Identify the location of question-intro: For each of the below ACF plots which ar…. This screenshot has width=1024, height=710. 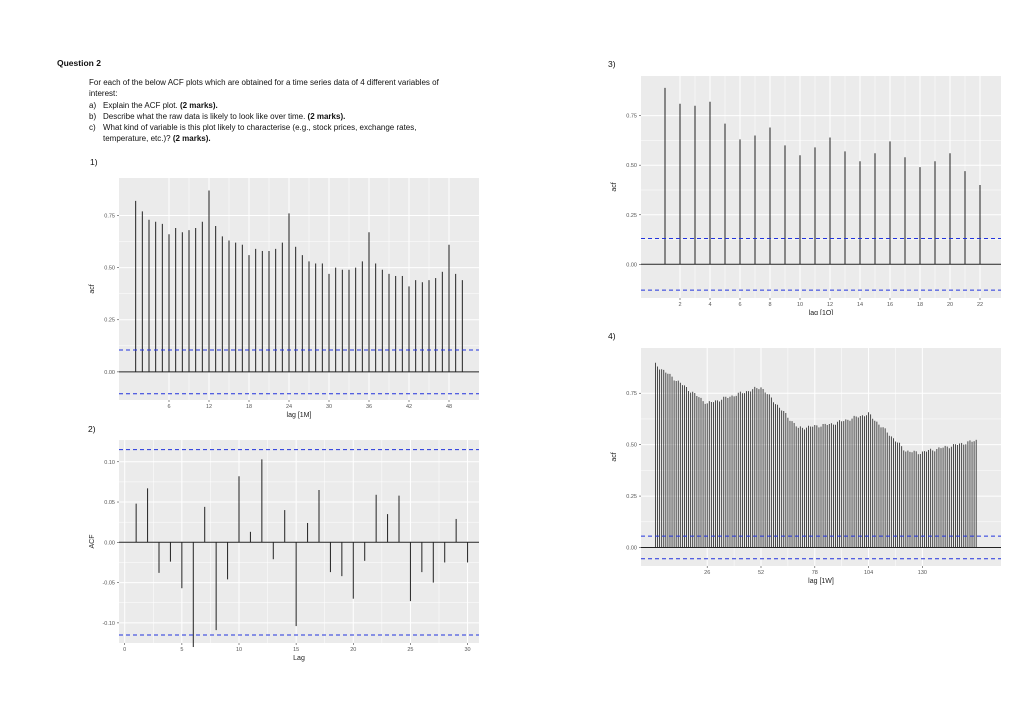
(264, 88).